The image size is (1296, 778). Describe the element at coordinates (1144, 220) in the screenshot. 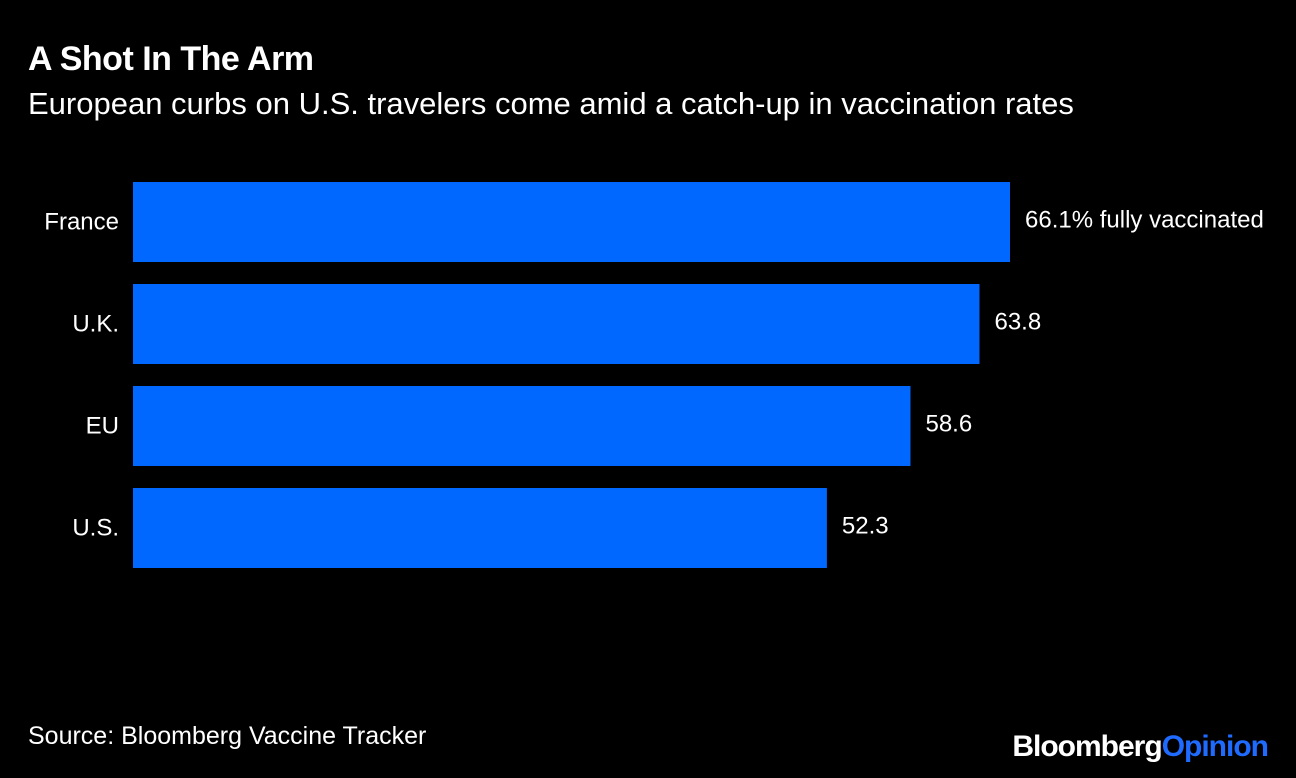

I see `data-label: 66.1% fully vaccinated` at that location.